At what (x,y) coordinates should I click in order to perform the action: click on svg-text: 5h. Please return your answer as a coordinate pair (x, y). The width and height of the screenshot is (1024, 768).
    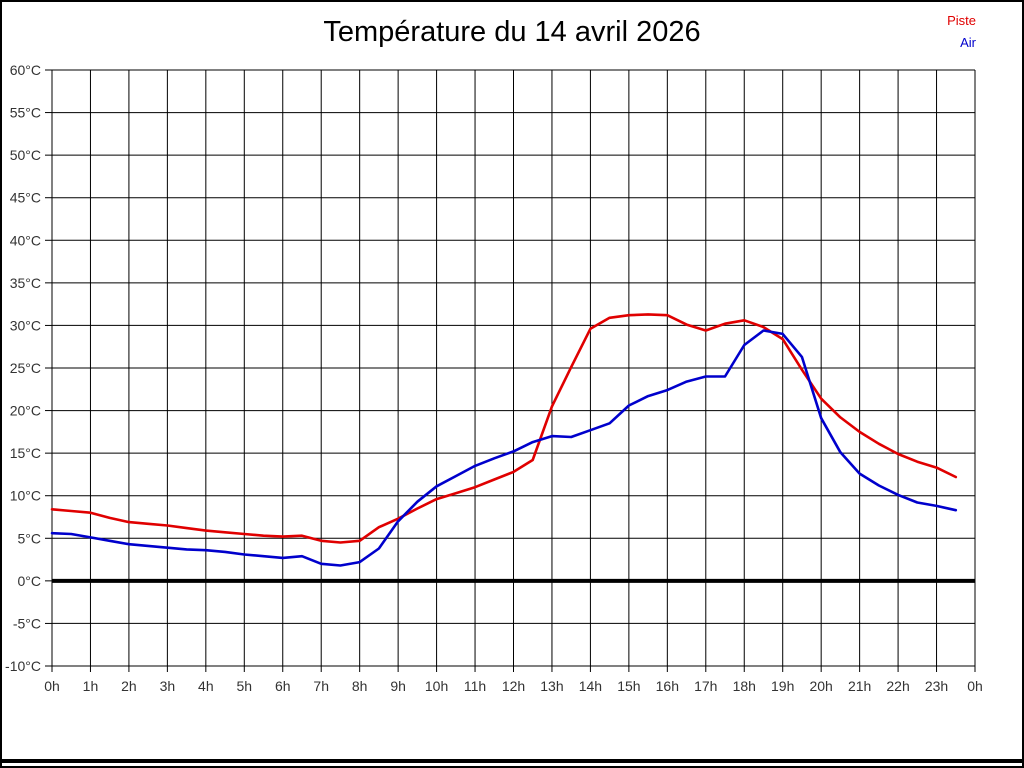
    Looking at the image, I should click on (245, 686).